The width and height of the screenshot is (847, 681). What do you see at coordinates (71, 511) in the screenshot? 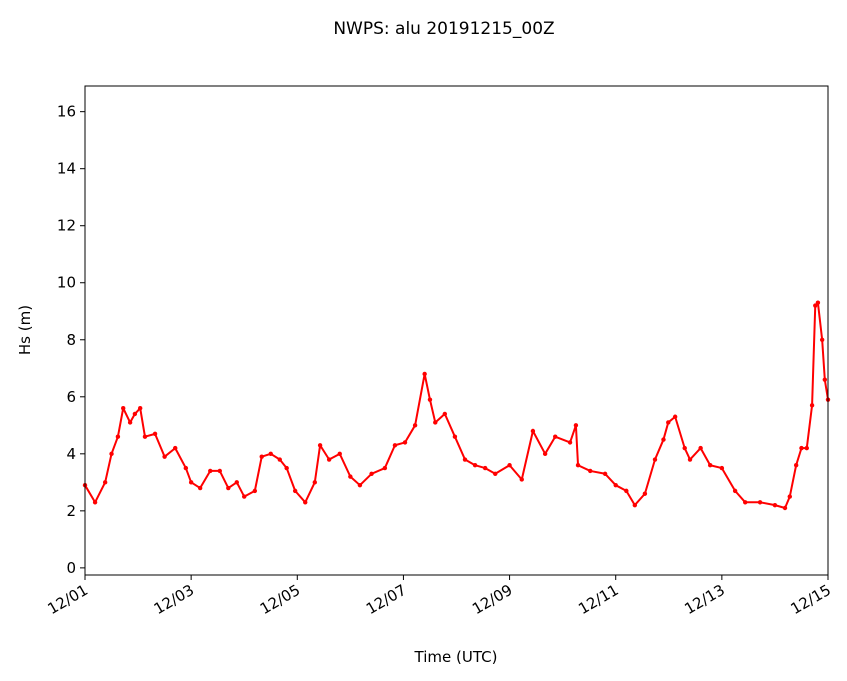
I see `y-tick-label: 2` at bounding box center [71, 511].